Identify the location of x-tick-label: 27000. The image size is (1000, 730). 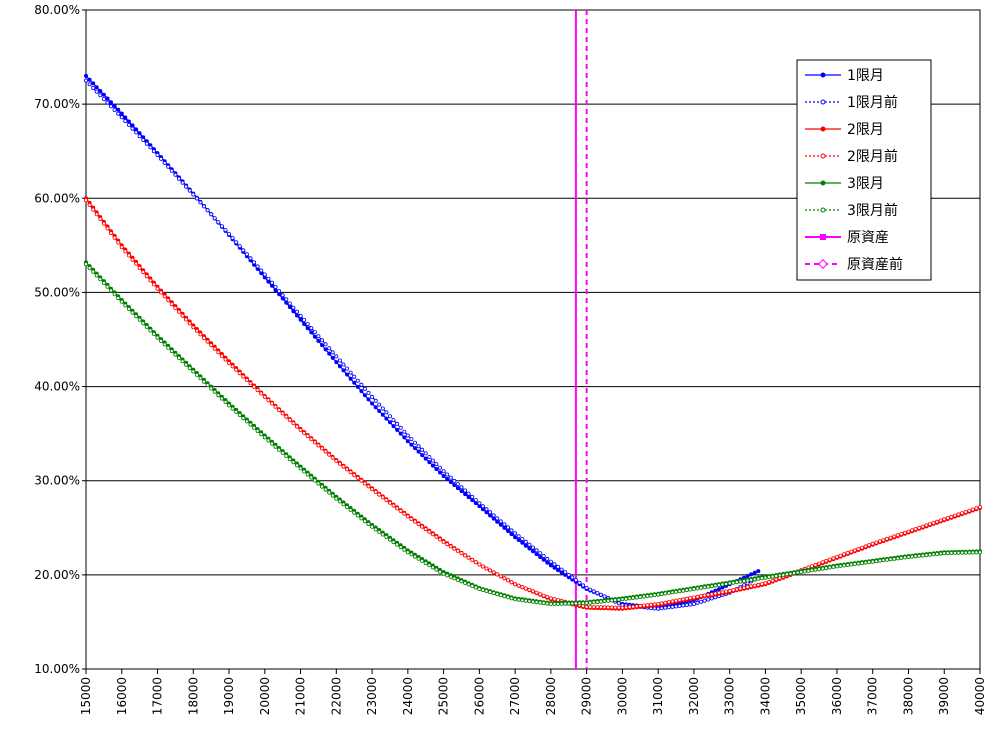
(515, 696).